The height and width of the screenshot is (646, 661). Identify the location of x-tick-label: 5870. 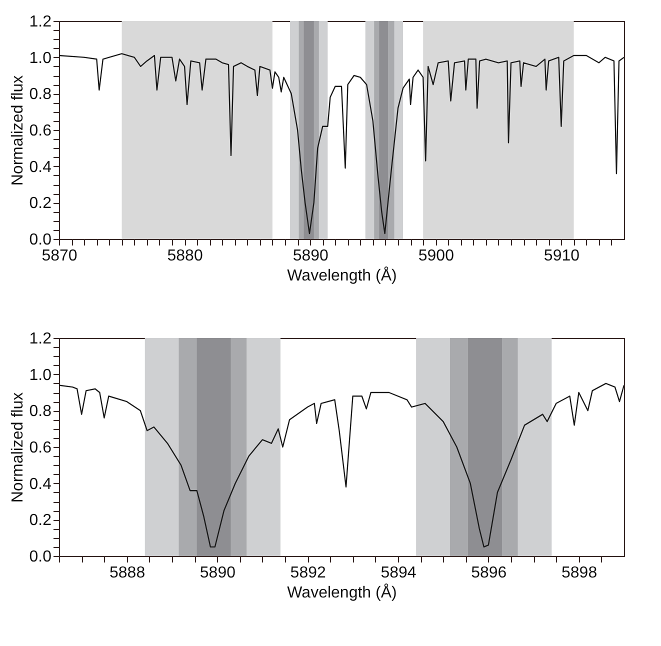
(60, 256).